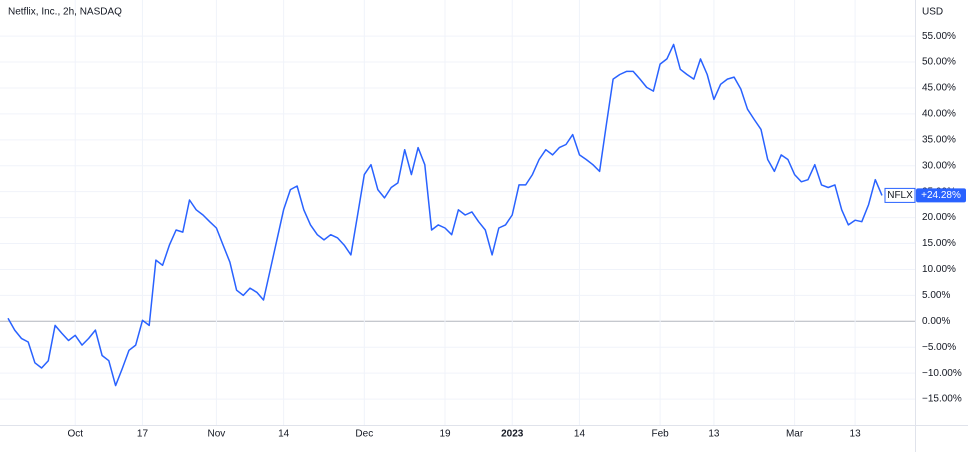 This screenshot has height=452, width=968. What do you see at coordinates (445, 434) in the screenshot?
I see `x-tick-label: 19` at bounding box center [445, 434].